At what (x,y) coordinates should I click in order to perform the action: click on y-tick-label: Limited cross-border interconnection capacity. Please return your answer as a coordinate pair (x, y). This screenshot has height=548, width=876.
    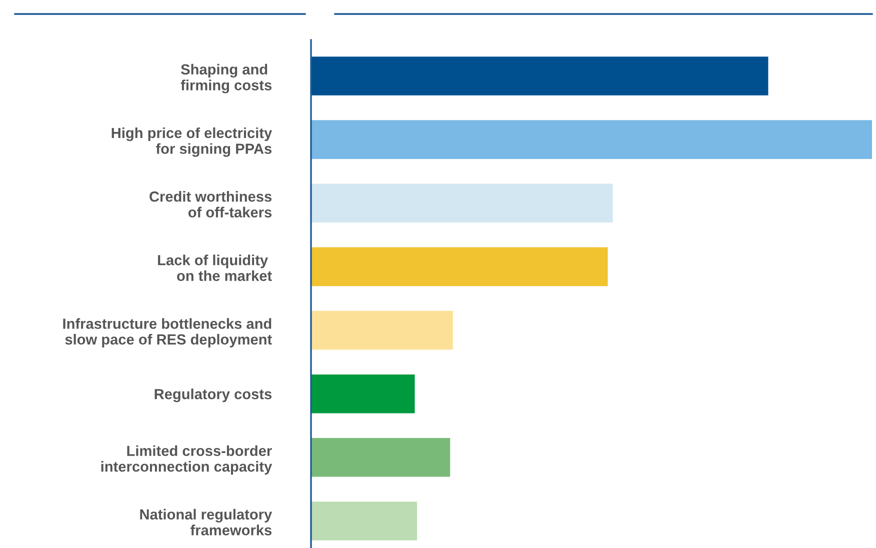
    Looking at the image, I should click on (186, 460).